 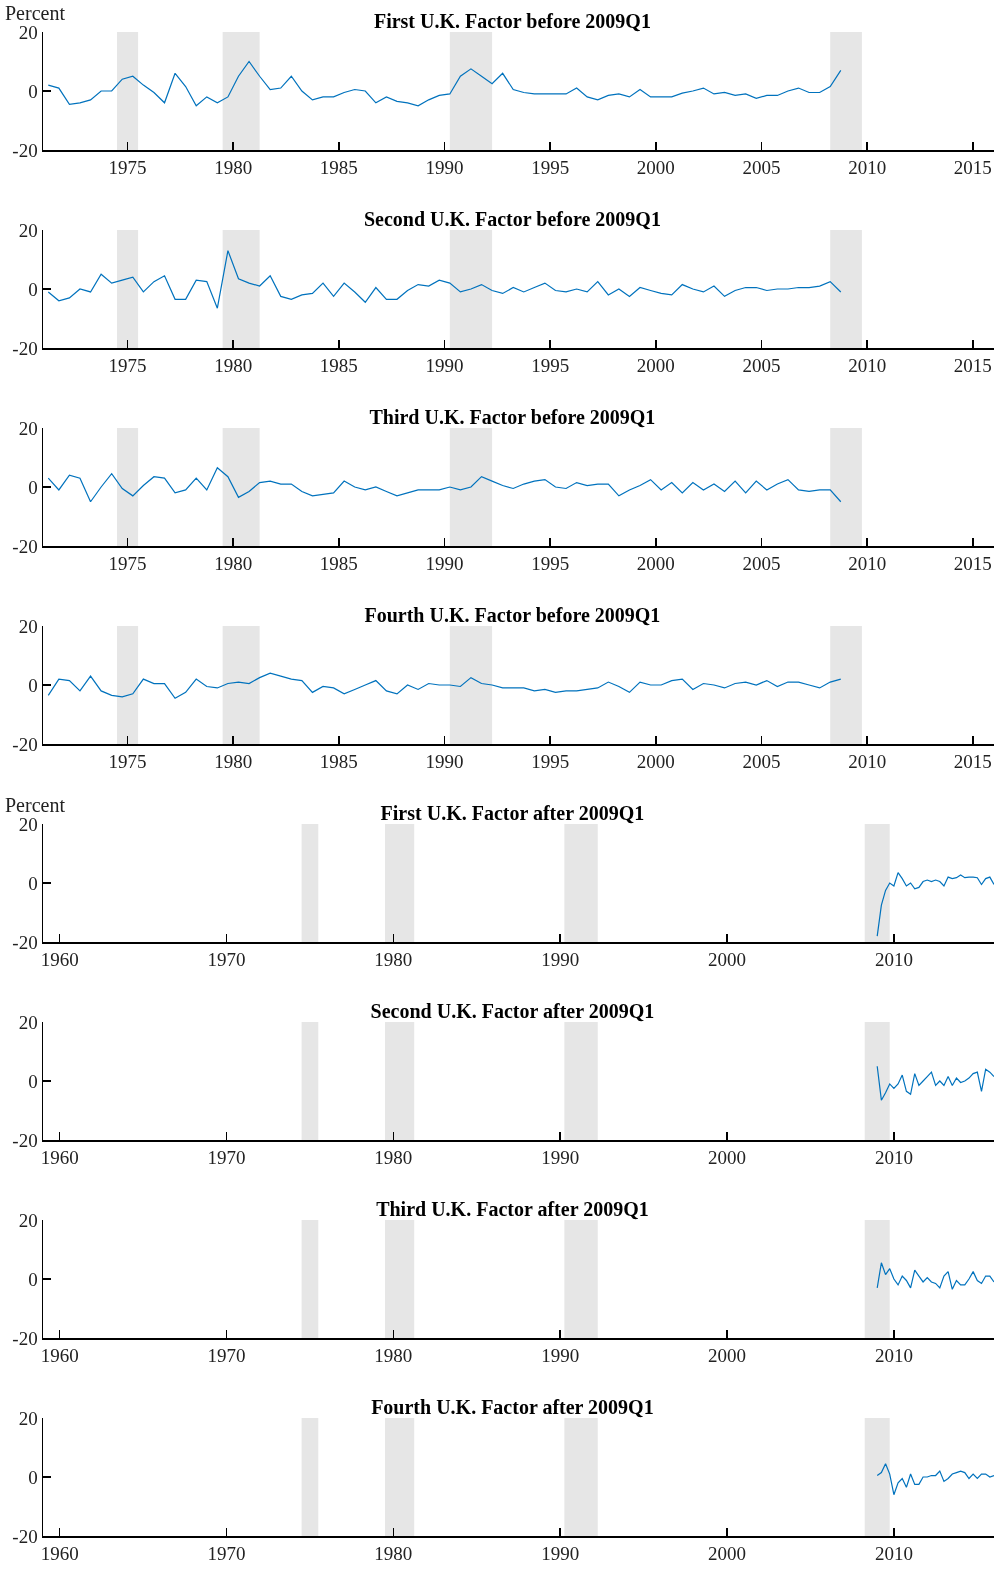 I want to click on chart-title: Second U.K. Factor after 2009Q1, so click(x=512, y=1011).